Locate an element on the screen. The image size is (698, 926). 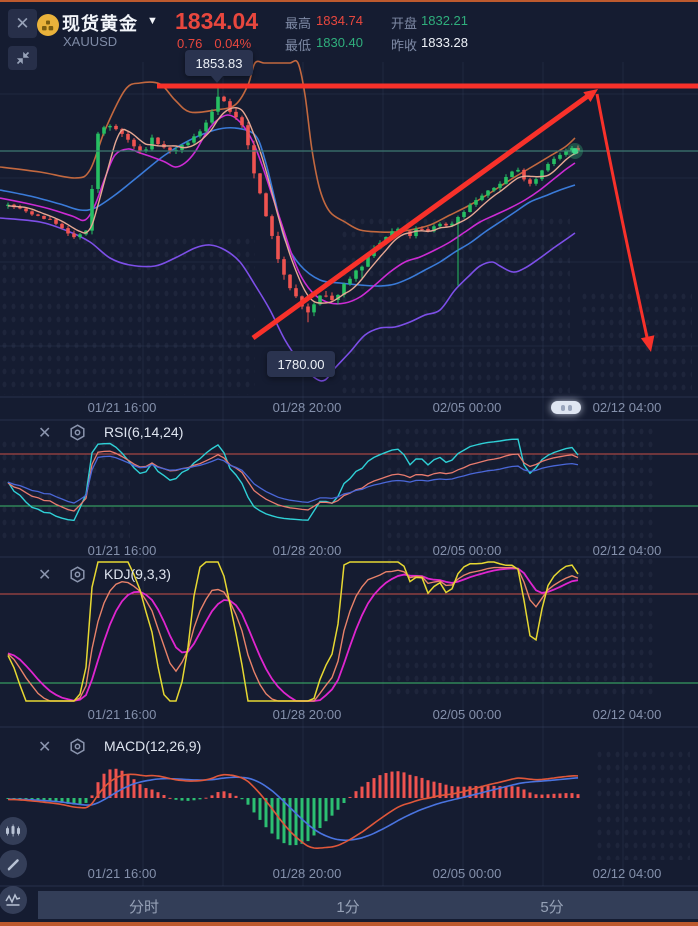
chevron-down-icon: ▼ is located at coordinates (152, 21).